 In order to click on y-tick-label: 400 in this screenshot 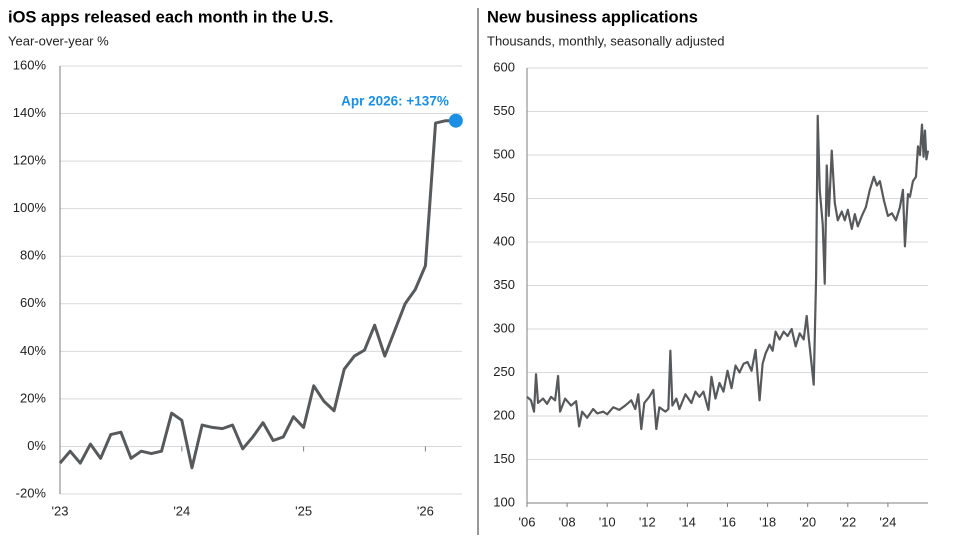, I will do `click(504, 240)`.